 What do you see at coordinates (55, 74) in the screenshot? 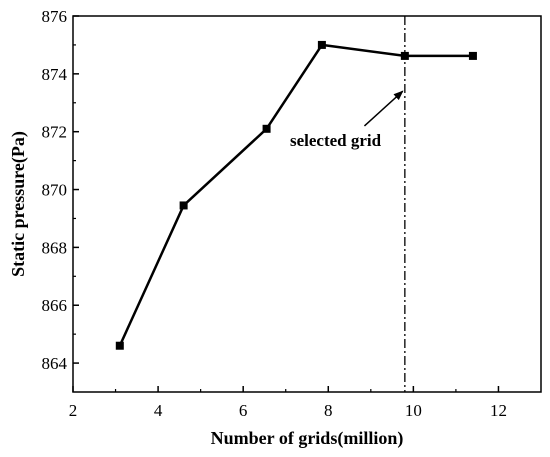
I see `y-tick-label-874: 874` at bounding box center [55, 74].